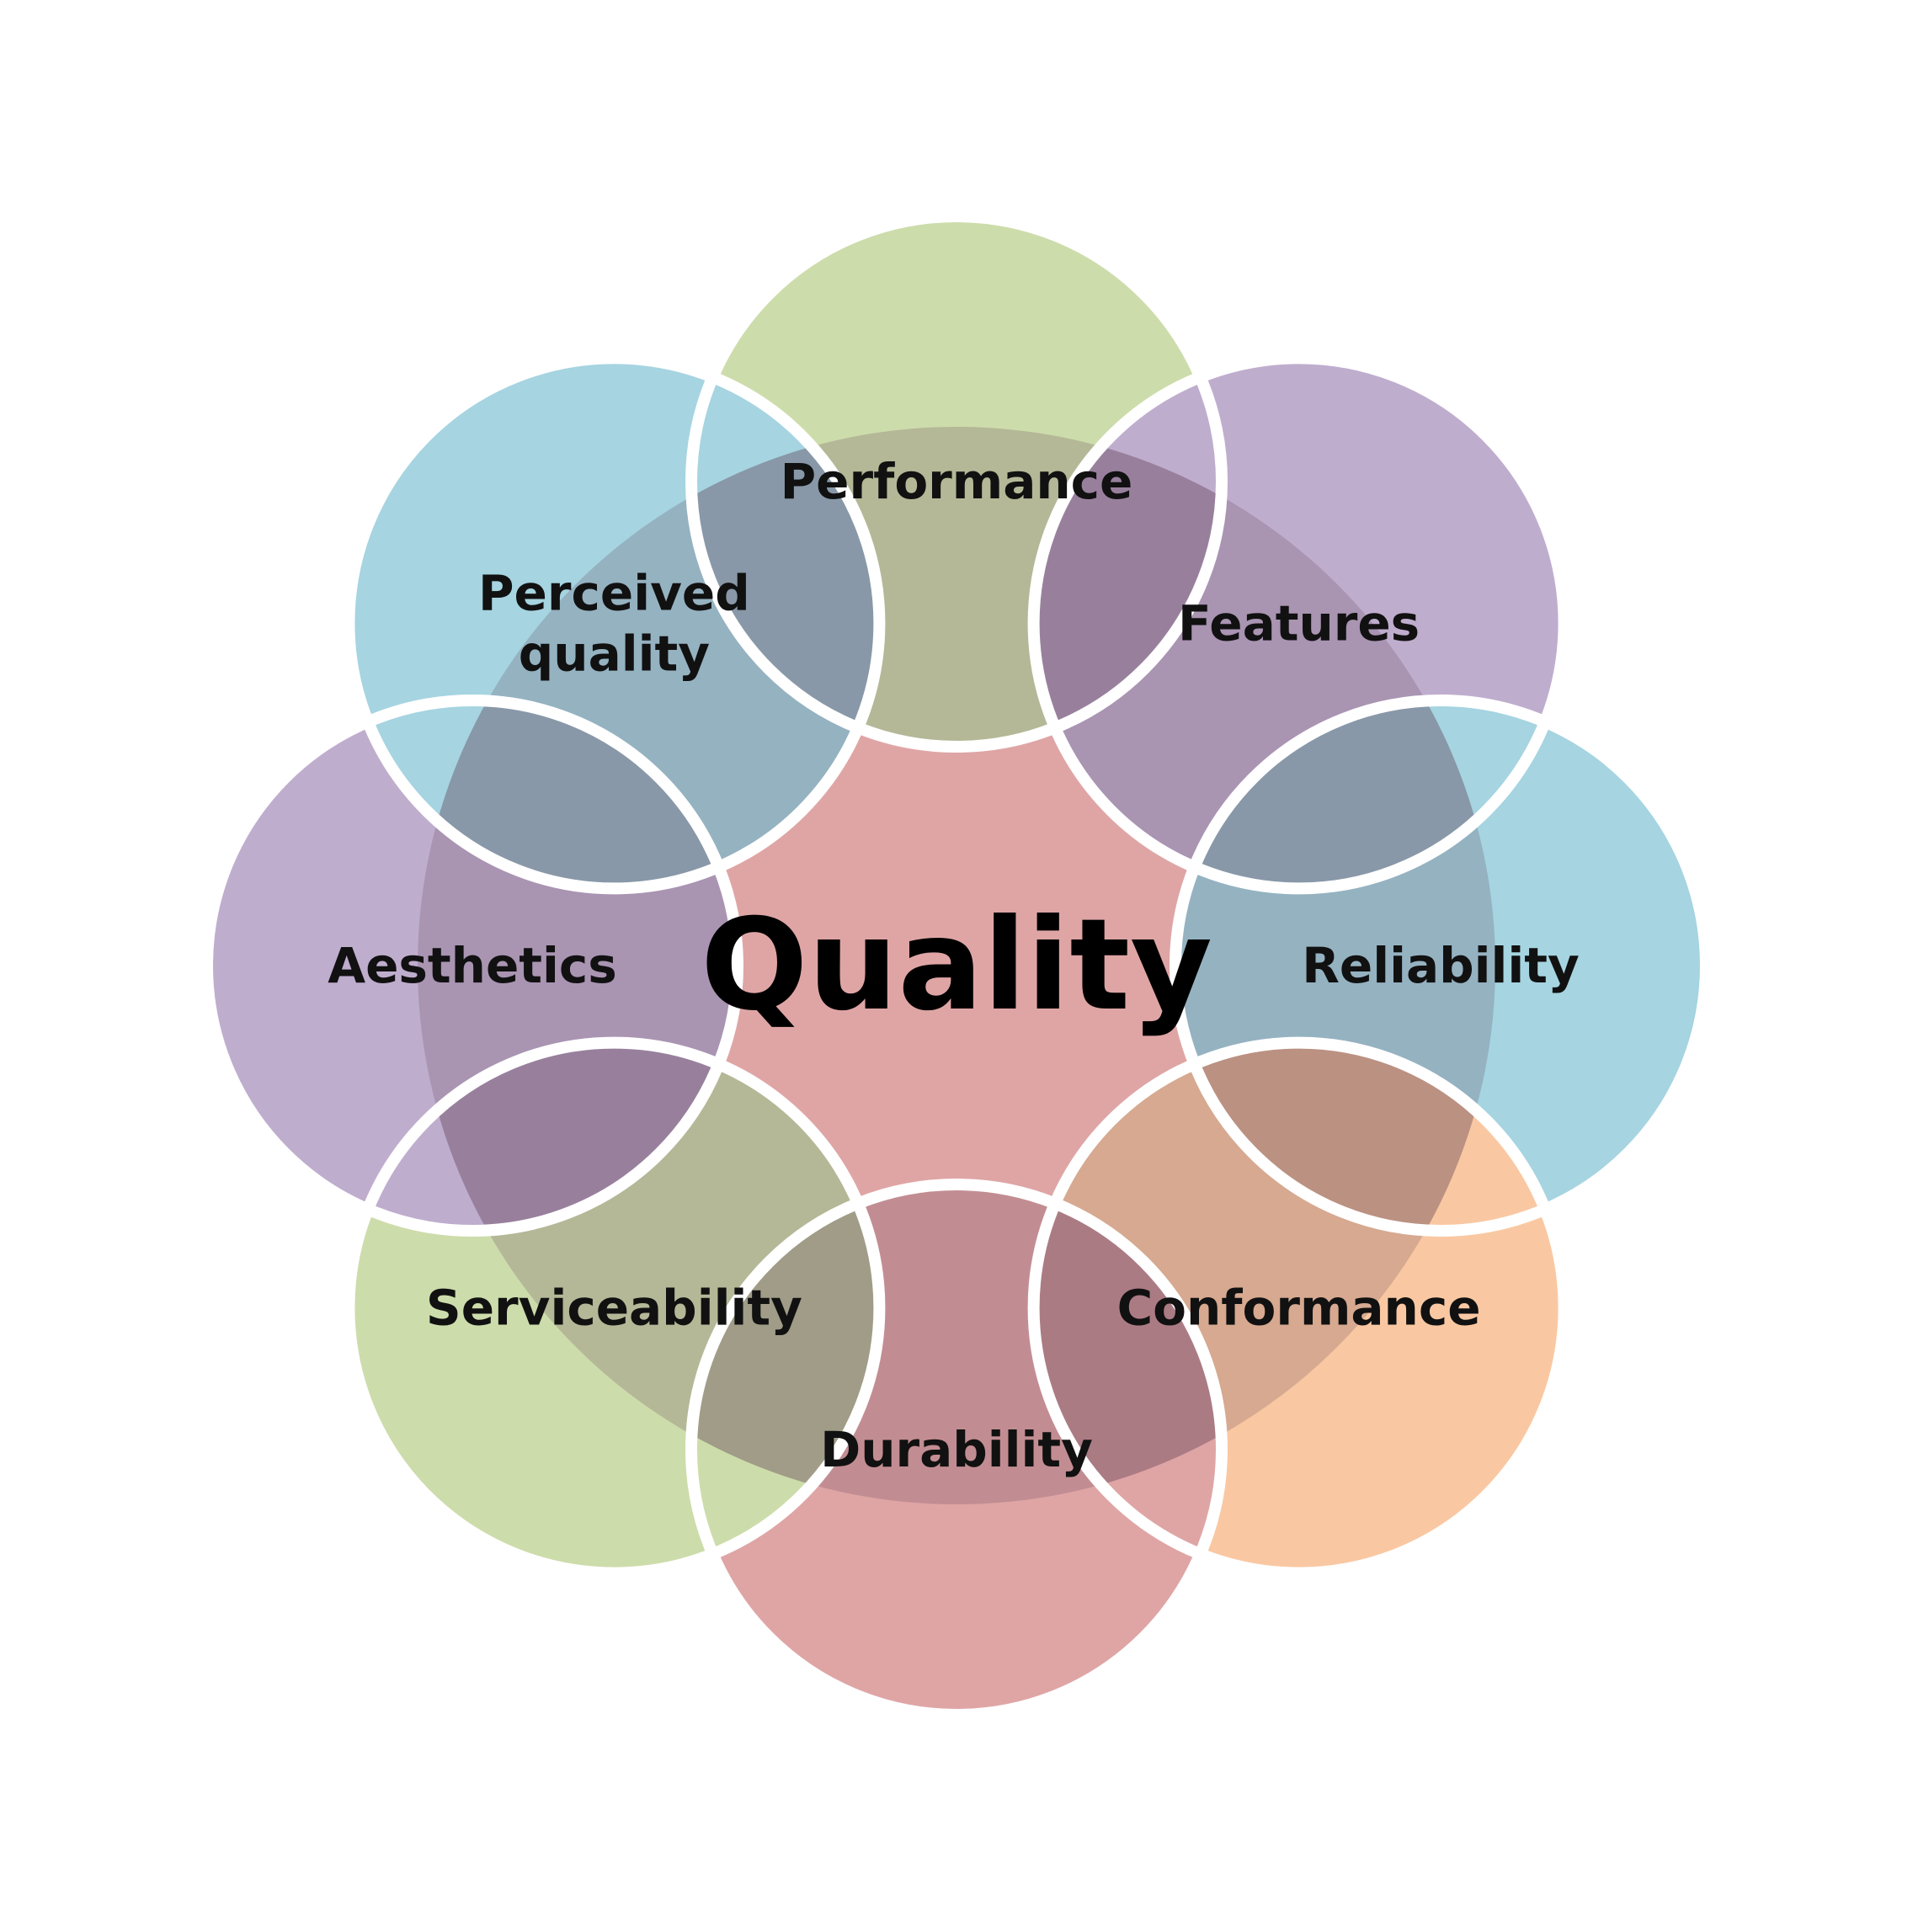 The image size is (1913, 1932). I want to click on node-outline-serviceability, so click(614, 1307).